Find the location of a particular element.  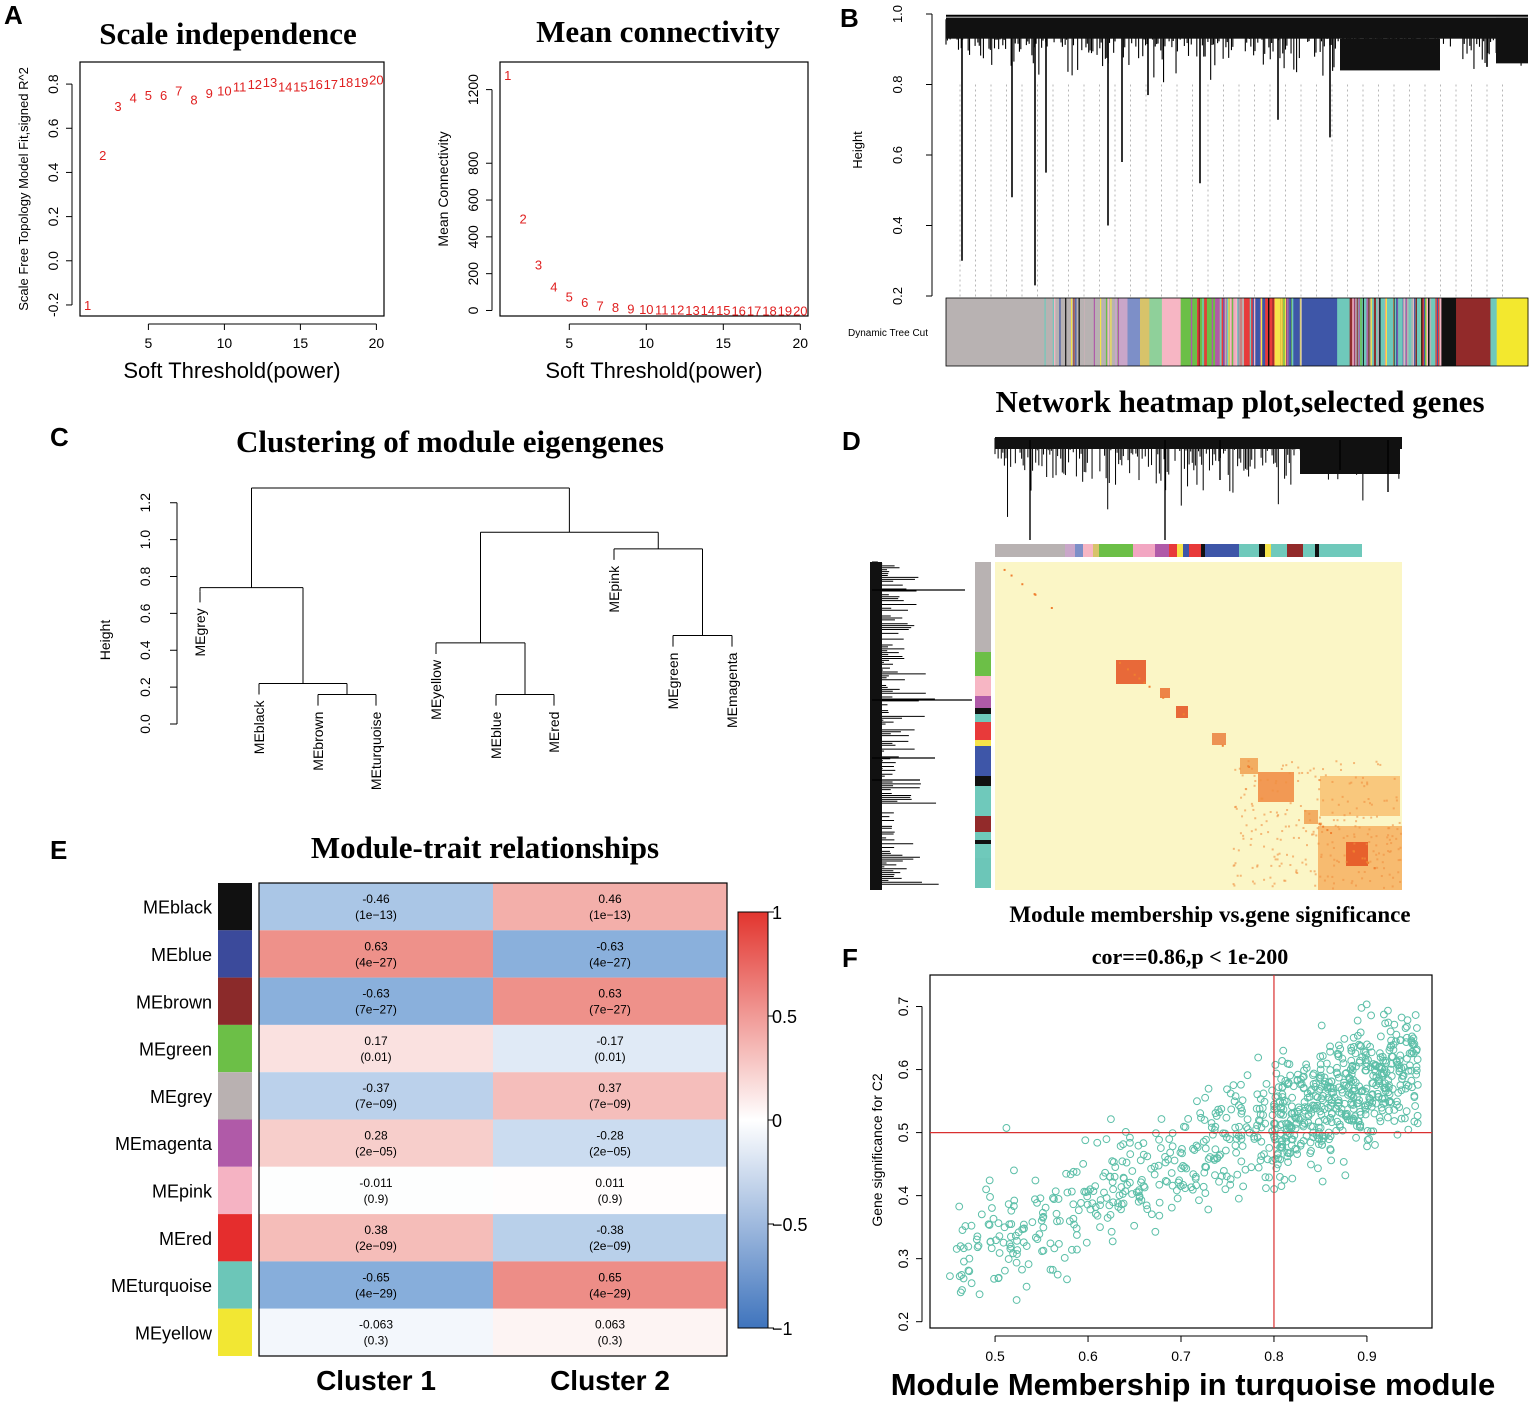

scatter-y-tick-label: 0.5 is located at coordinates (903, 1133).